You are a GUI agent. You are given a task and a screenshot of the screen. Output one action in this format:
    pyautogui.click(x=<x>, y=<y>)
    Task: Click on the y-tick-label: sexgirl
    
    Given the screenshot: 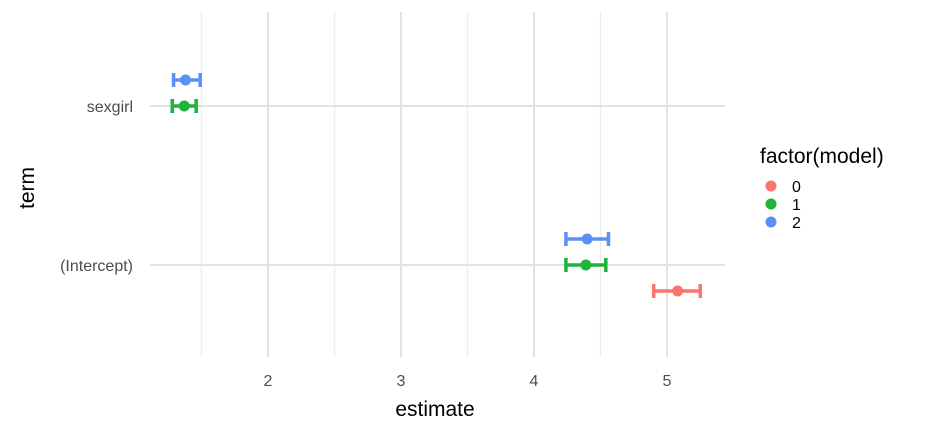 What is the action you would take?
    pyautogui.click(x=110, y=107)
    